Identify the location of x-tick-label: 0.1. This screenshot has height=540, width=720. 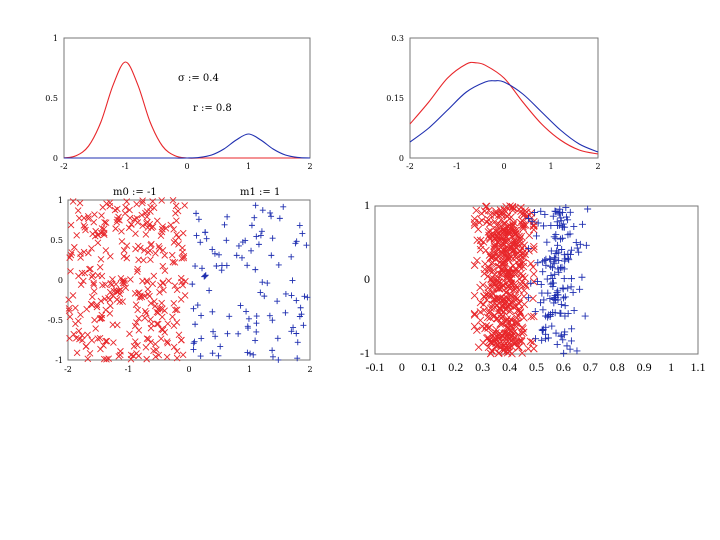
(428, 367).